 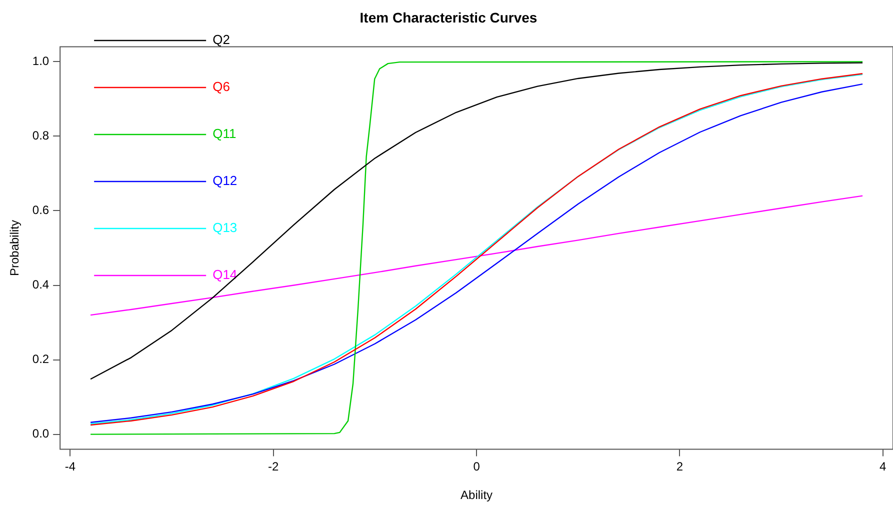 I want to click on y-tick-label: 1.0, so click(x=41, y=61).